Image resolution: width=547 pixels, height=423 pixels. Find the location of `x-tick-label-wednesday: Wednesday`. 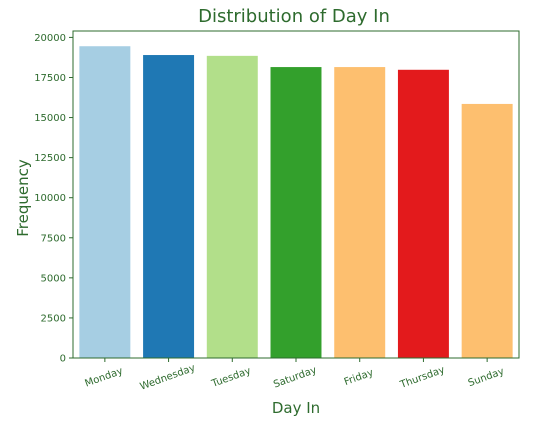

x-tick-label-wednesday: Wednesday is located at coordinates (168, 378).